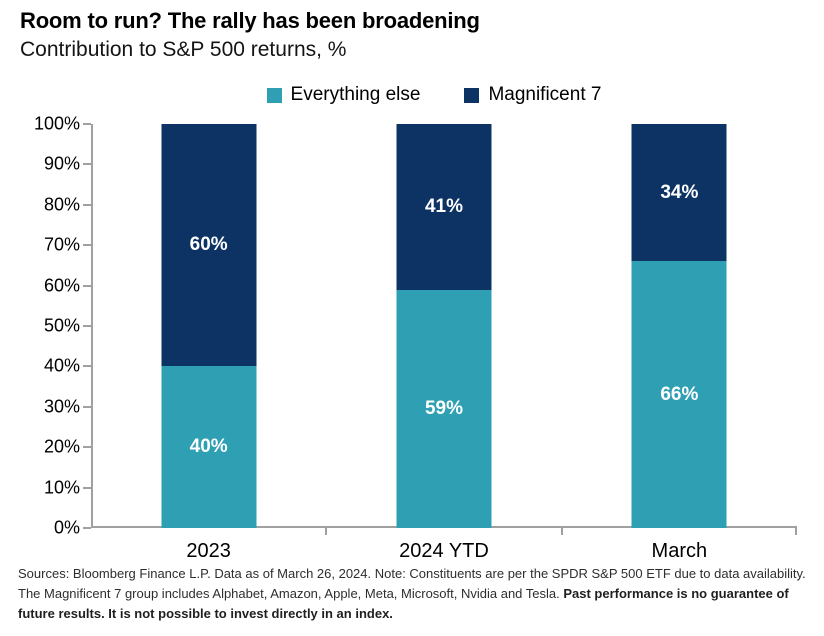  Describe the element at coordinates (61, 325) in the screenshot. I see `y-axis-label: 50%` at that location.